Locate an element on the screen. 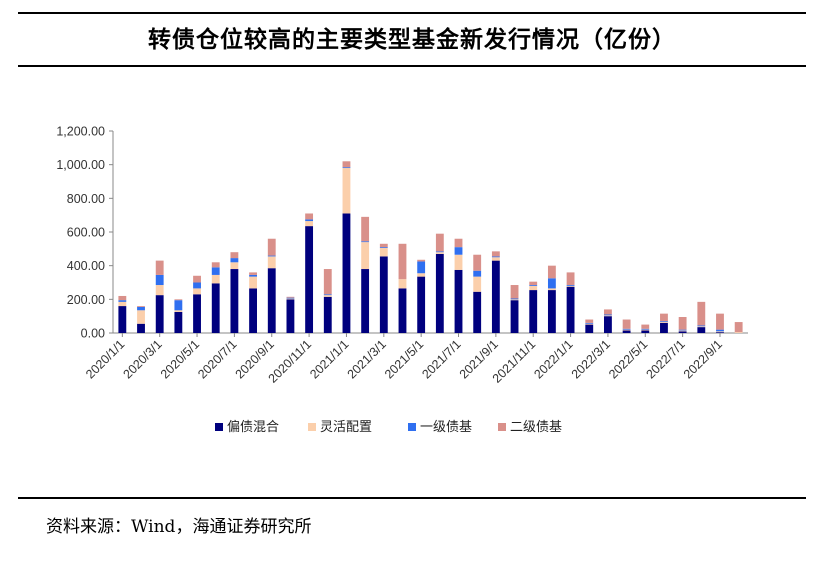 The height and width of the screenshot is (585, 824). page-title: 转债仓位较高的主要类型基金新发行情况（亿份） is located at coordinates (412, 39).